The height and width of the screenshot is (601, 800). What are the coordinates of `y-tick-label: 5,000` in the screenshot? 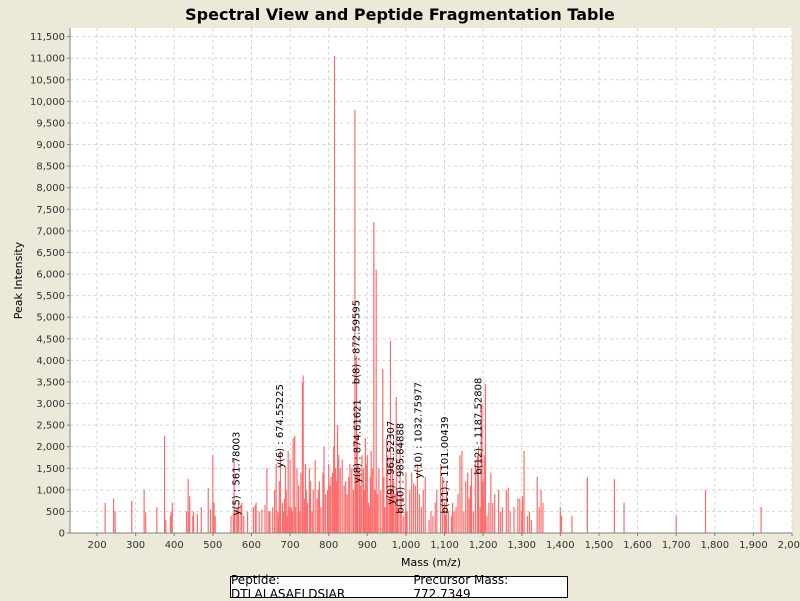 It's located at (50, 318).